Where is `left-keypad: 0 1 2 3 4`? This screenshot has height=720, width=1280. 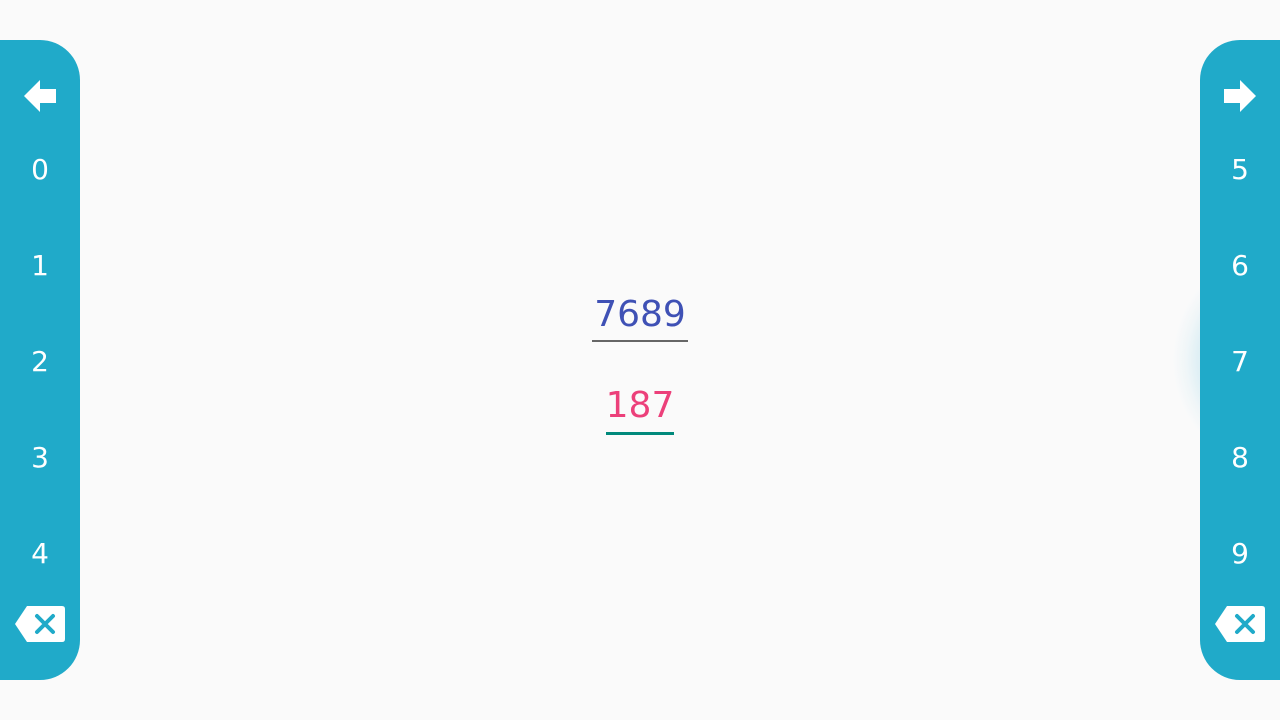
left-keypad: 0 1 2 3 4 is located at coordinates (40, 360).